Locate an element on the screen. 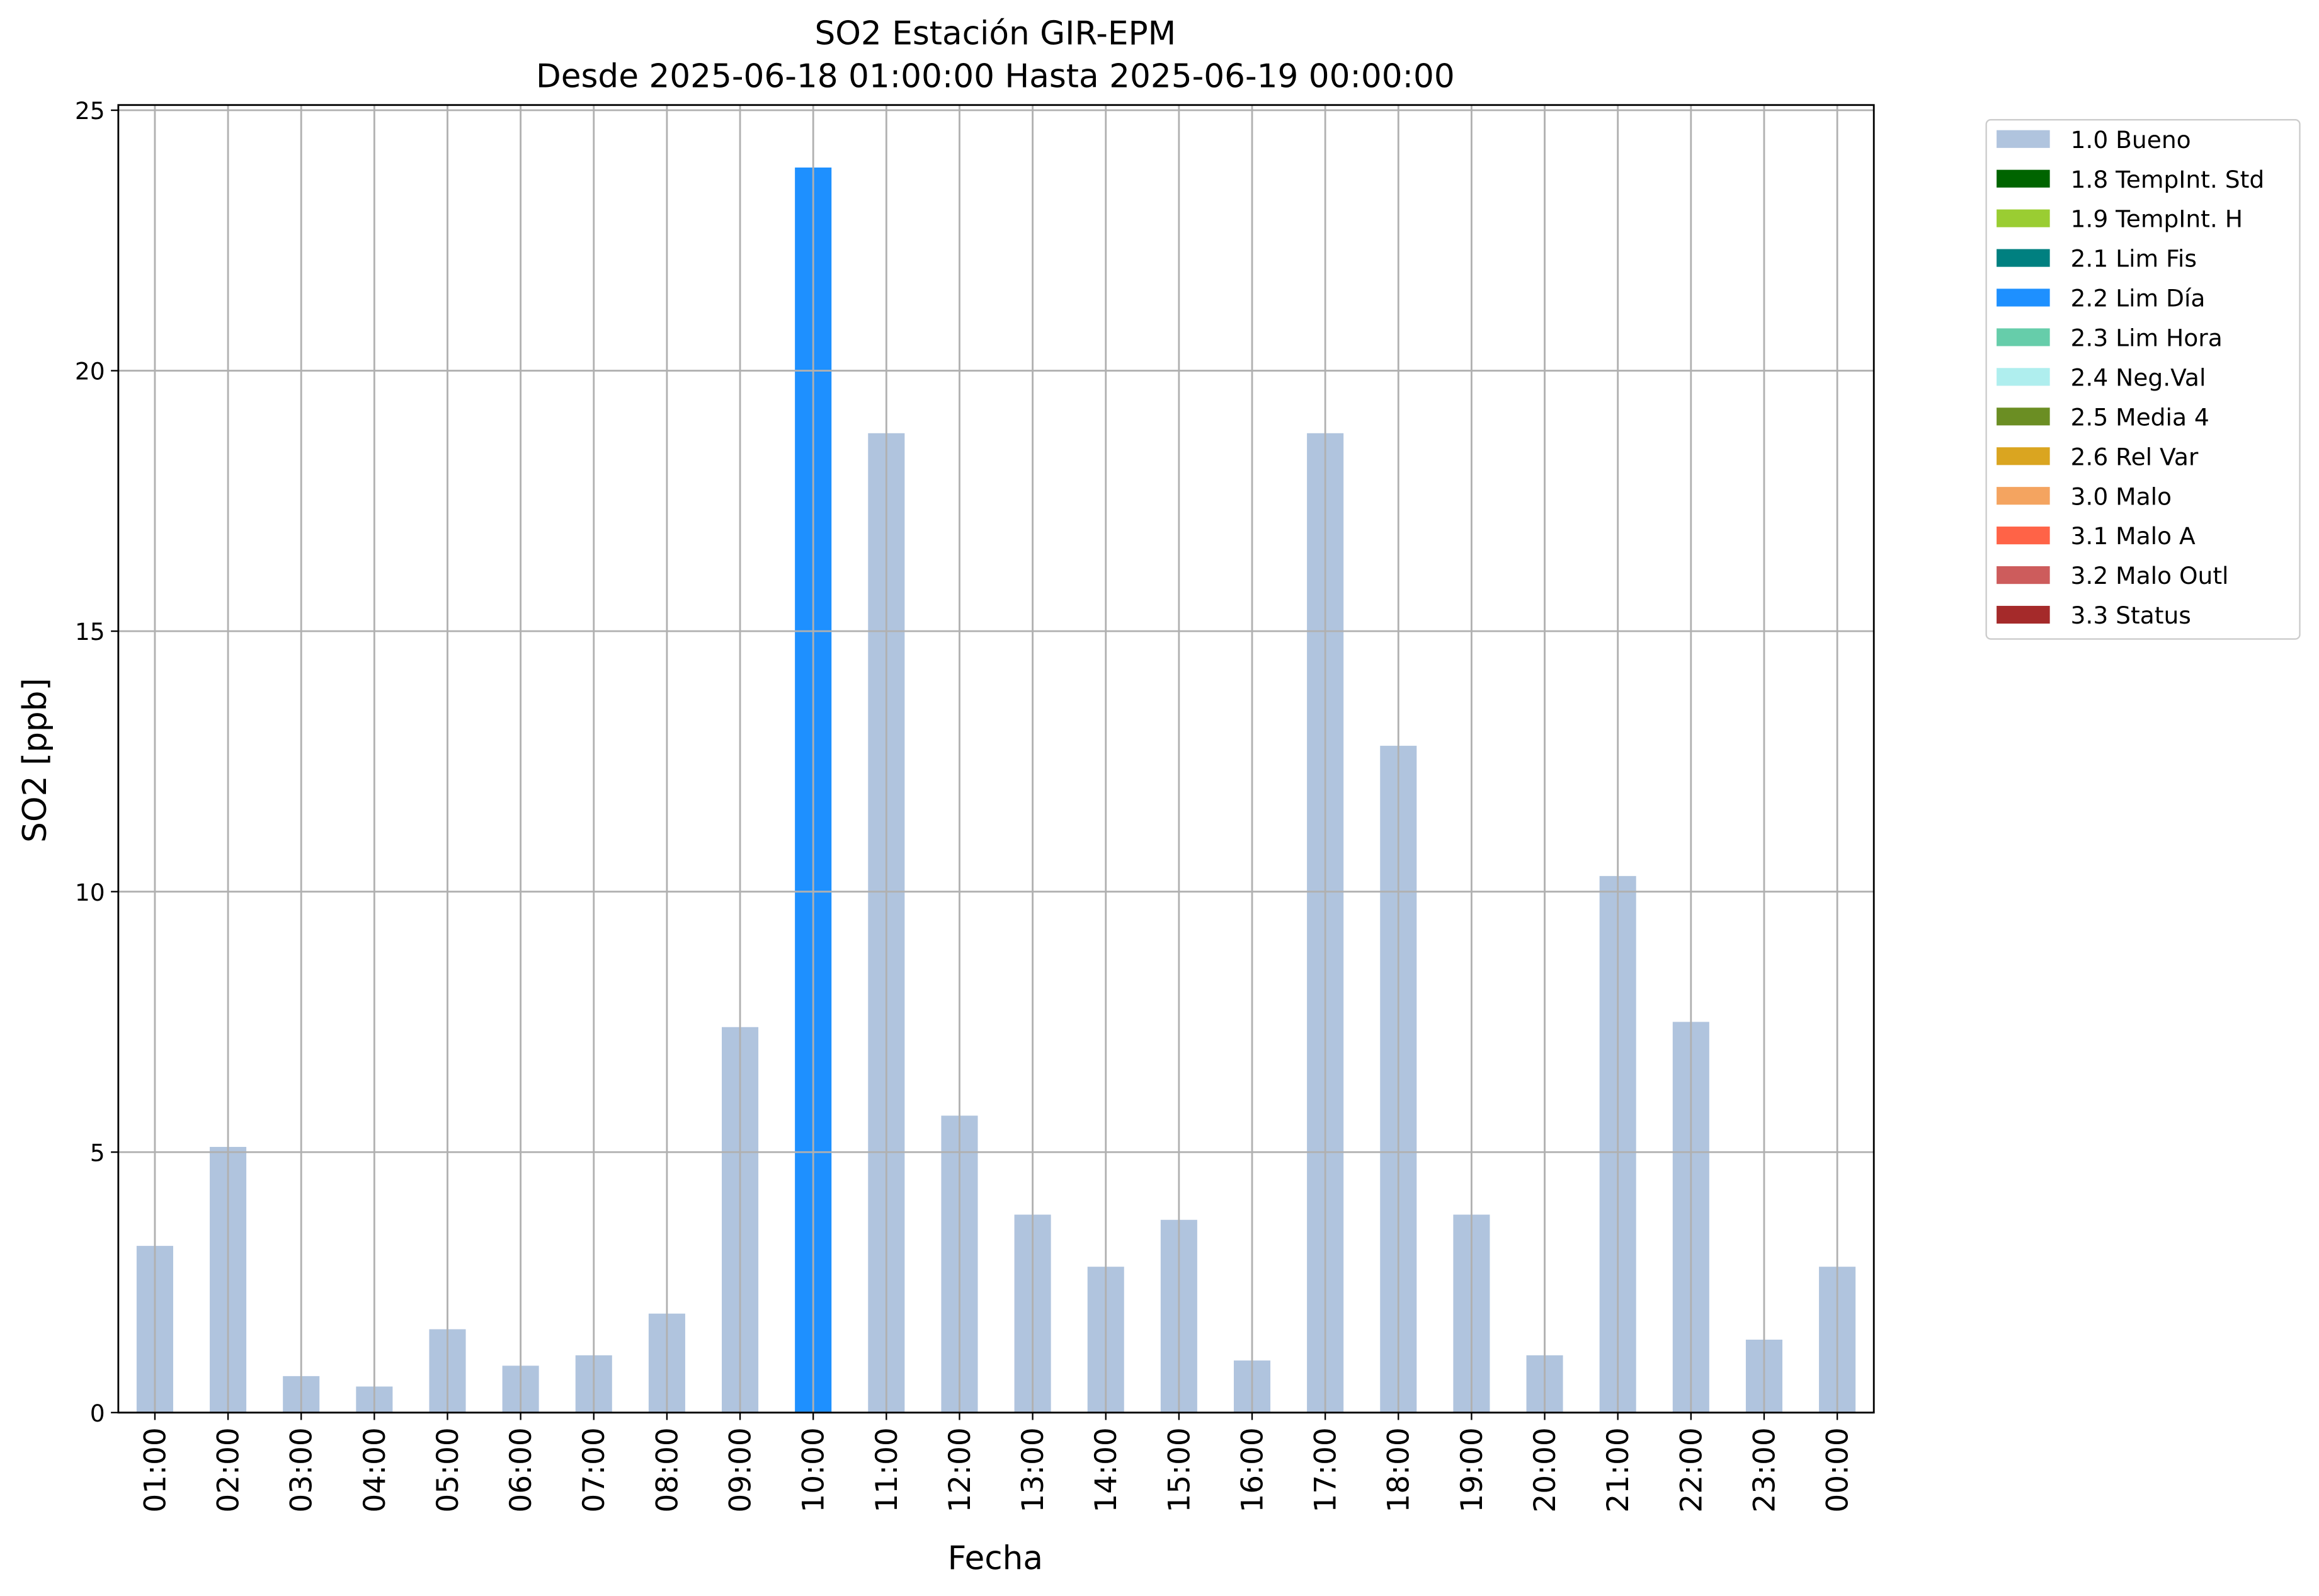  legend-box is located at coordinates (2143, 379).